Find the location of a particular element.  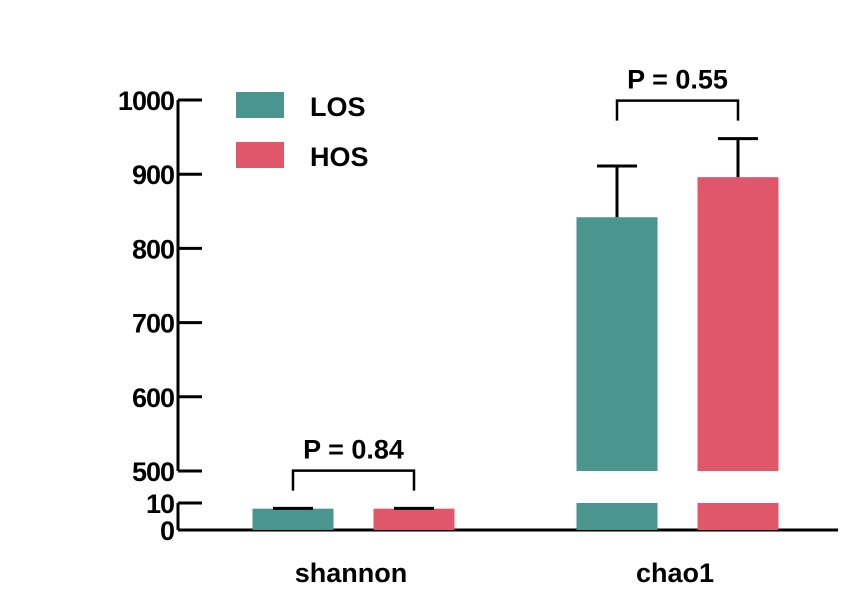

bar-HOS-shannon is located at coordinates (414, 519).